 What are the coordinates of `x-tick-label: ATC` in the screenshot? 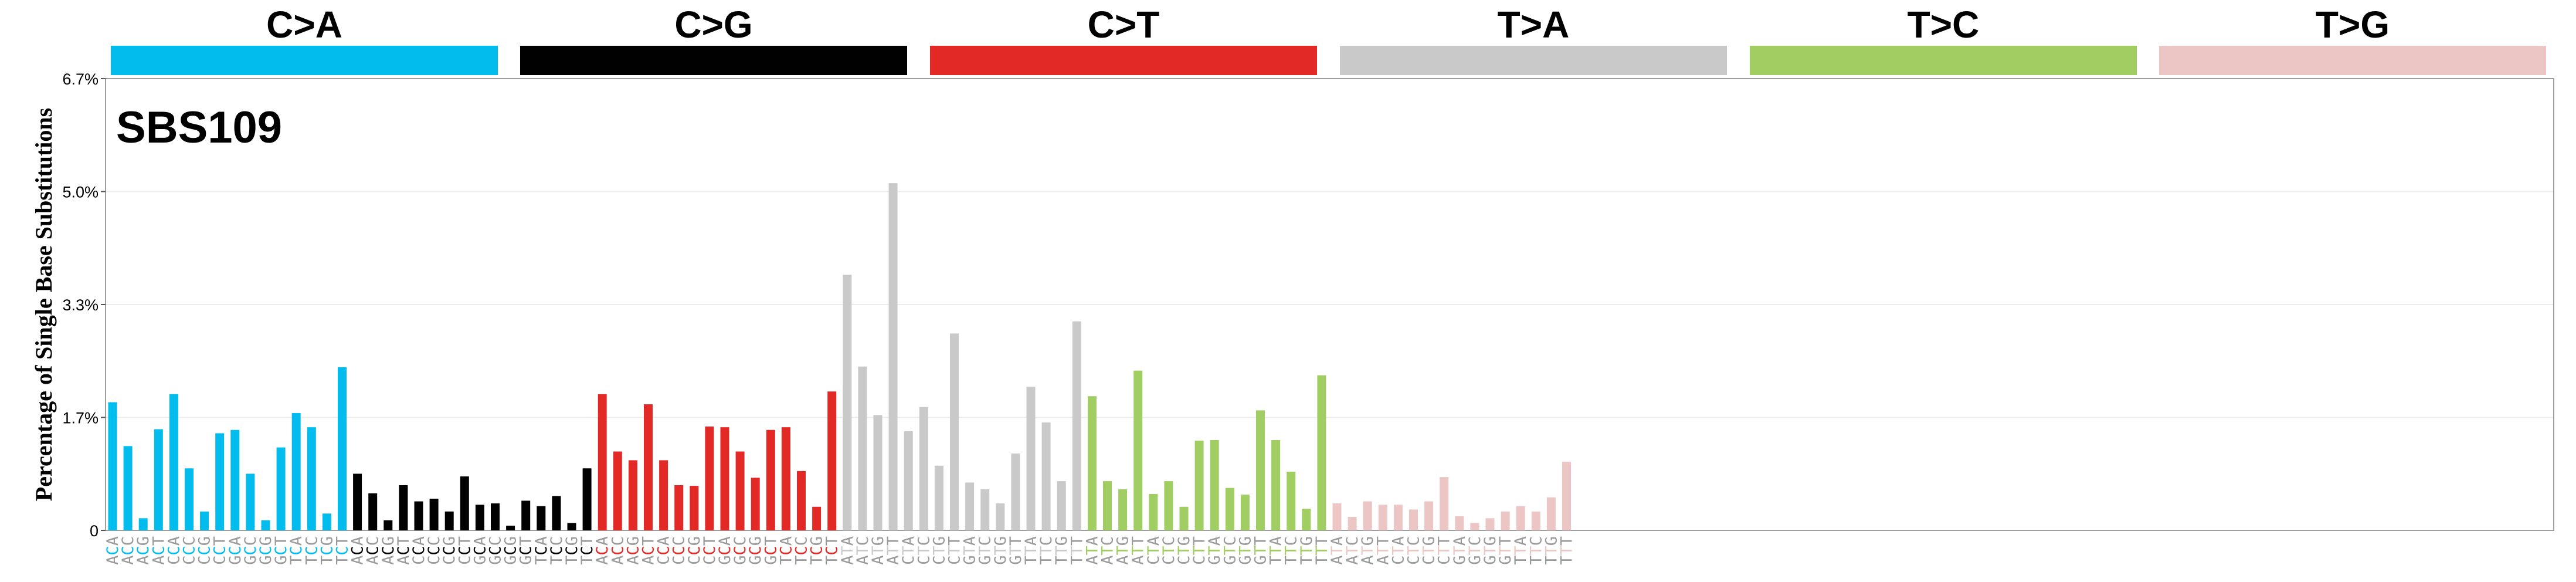 It's located at (863, 550).